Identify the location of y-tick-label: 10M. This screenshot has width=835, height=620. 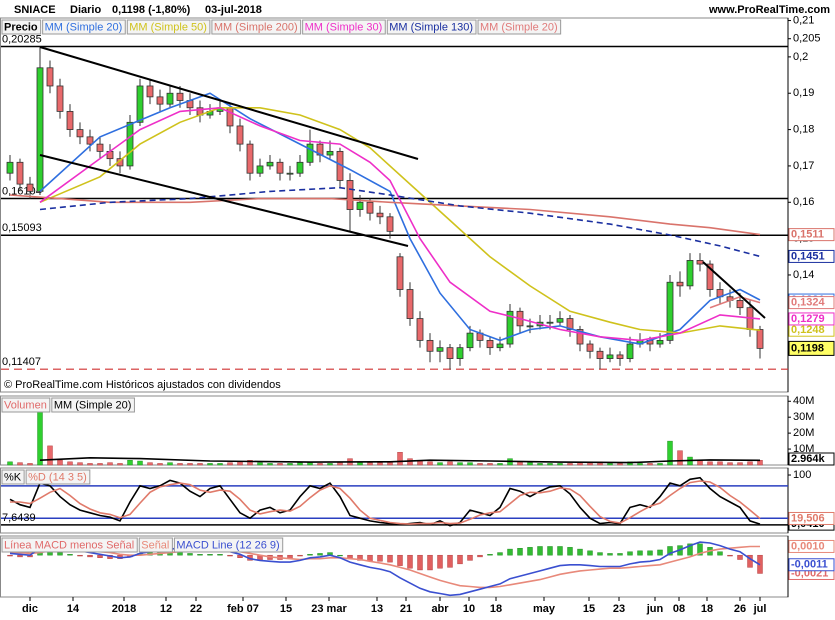
(803, 449).